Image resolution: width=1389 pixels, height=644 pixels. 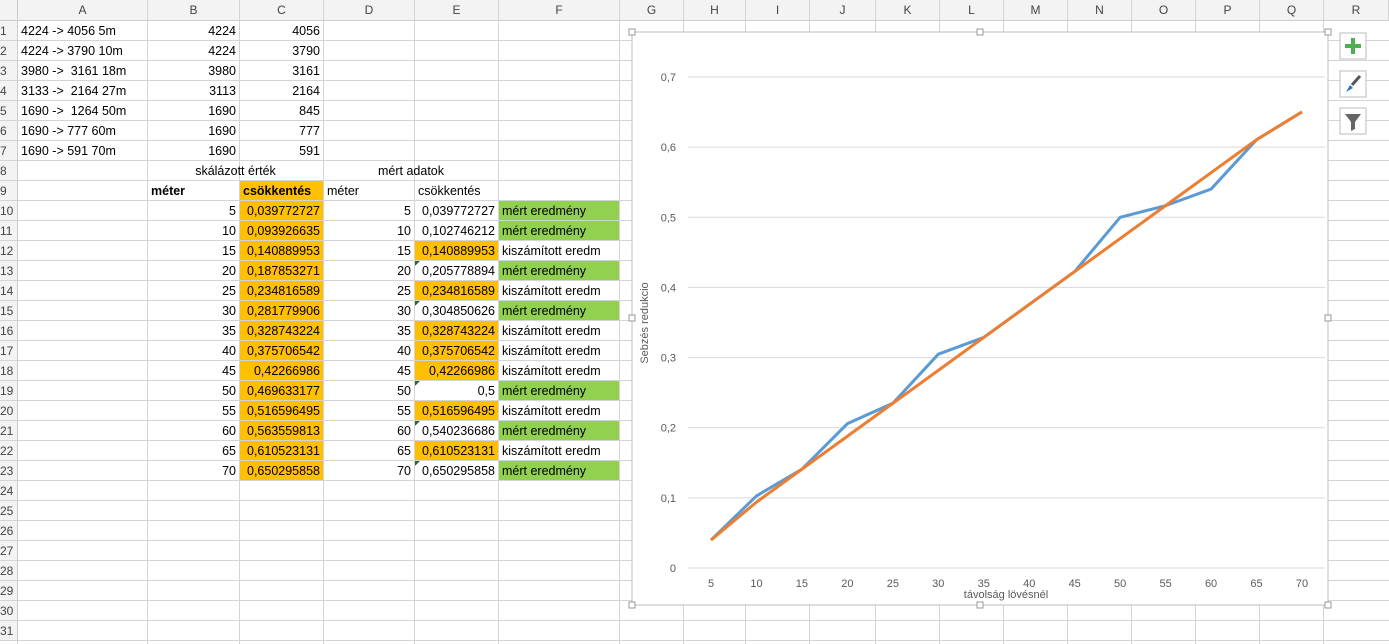 What do you see at coordinates (843, 10) in the screenshot?
I see `column-header: J` at bounding box center [843, 10].